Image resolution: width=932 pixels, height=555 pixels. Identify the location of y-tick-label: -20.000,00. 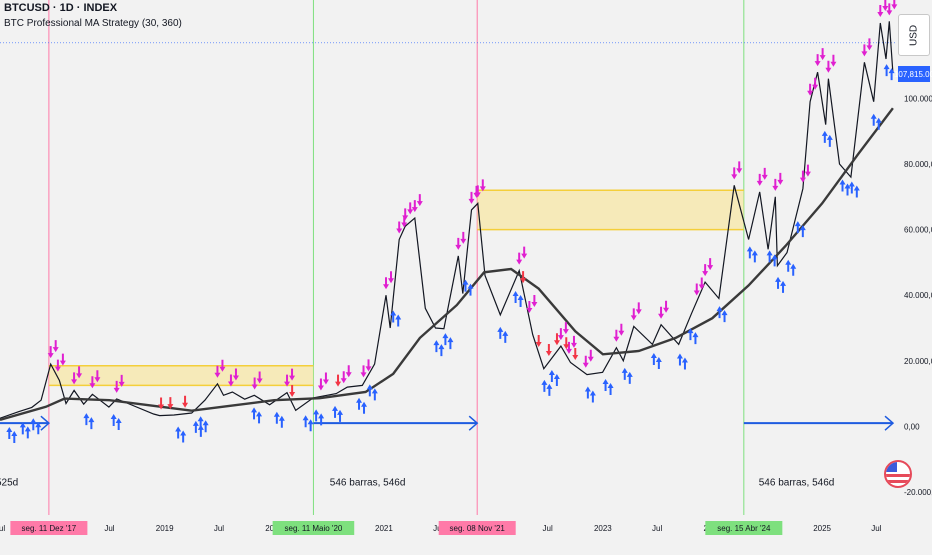
(918, 492).